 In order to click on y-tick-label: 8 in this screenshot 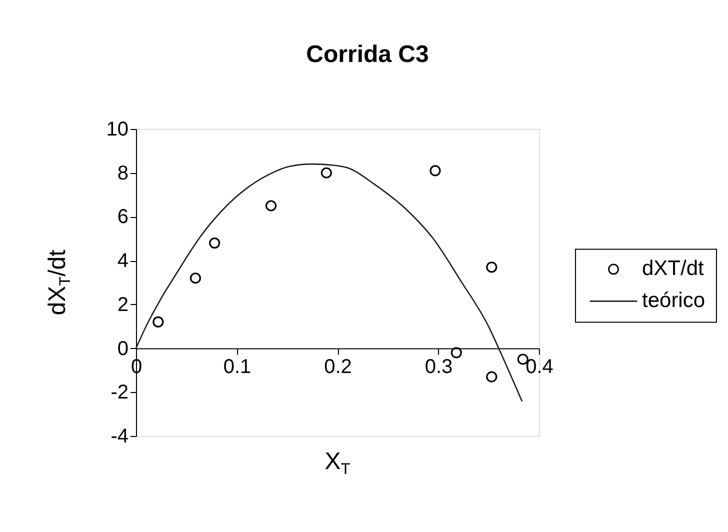, I will do `click(122, 173)`.